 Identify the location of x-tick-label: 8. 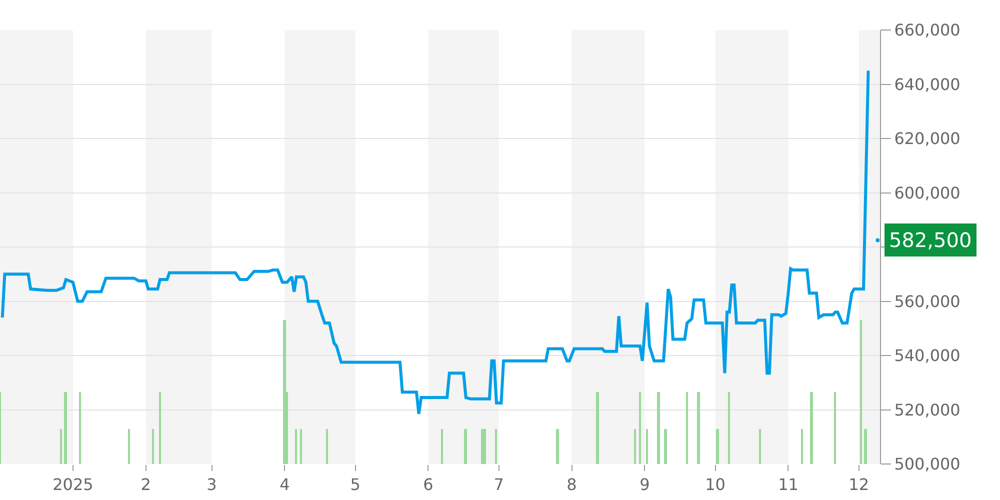
(571, 484).